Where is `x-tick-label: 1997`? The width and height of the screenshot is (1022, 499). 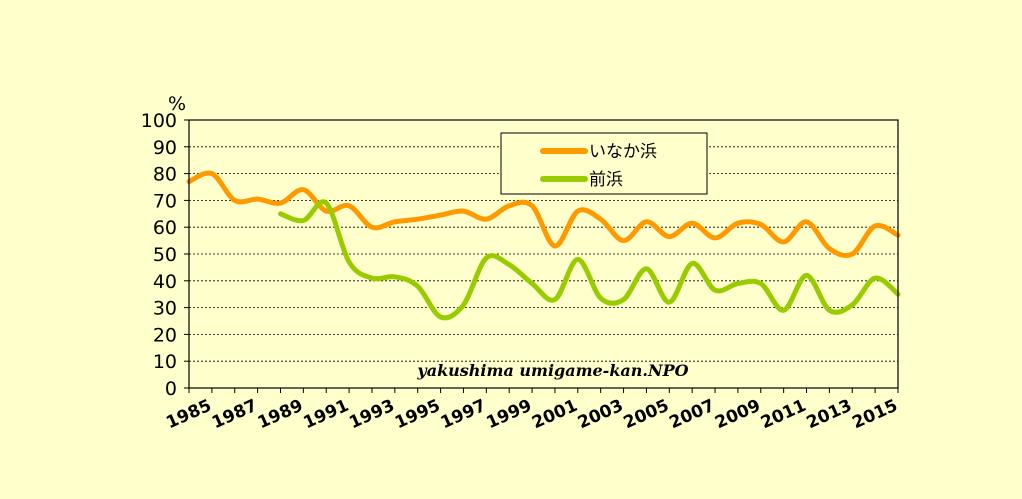 x-tick-label: 1997 is located at coordinates (463, 415).